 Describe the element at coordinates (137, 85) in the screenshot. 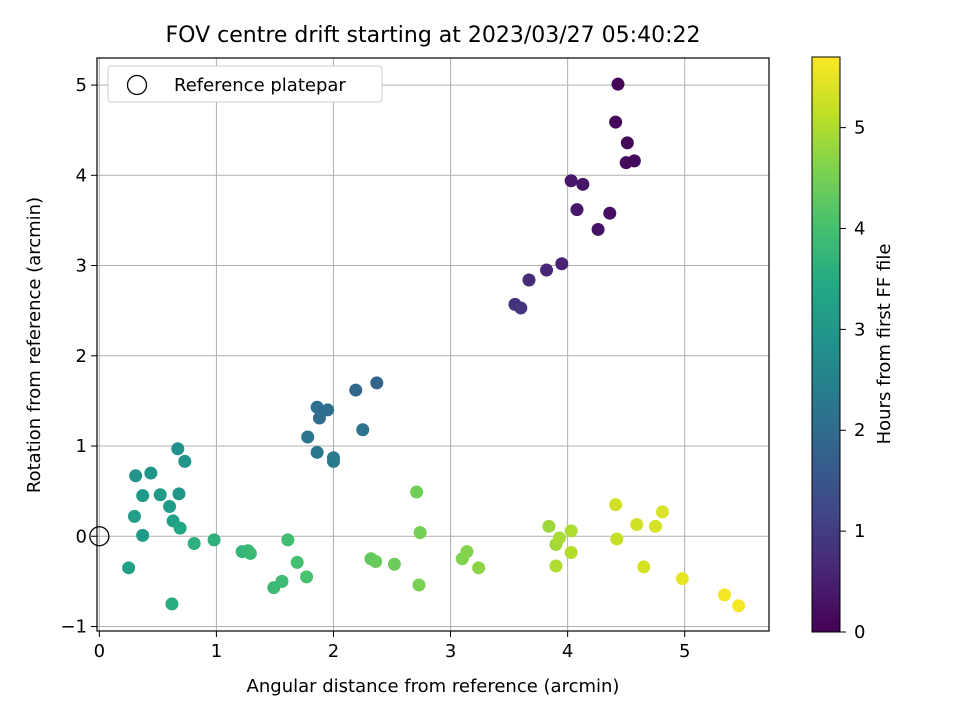

I see `legend-marker-open-circle` at that location.